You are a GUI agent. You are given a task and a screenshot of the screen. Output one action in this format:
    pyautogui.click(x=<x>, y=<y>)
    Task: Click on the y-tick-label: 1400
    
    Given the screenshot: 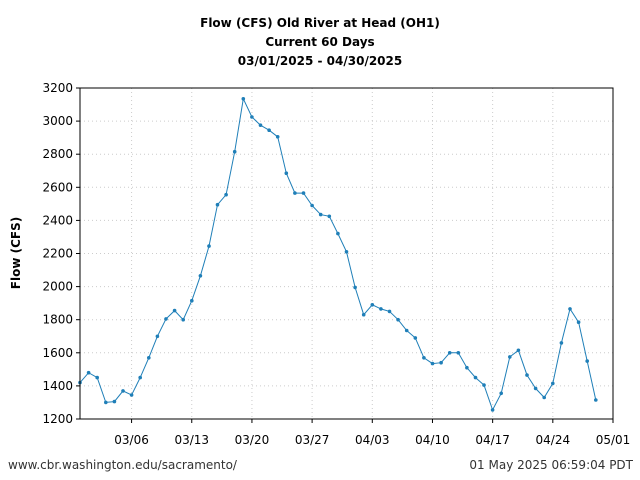 What is the action you would take?
    pyautogui.click(x=57, y=386)
    